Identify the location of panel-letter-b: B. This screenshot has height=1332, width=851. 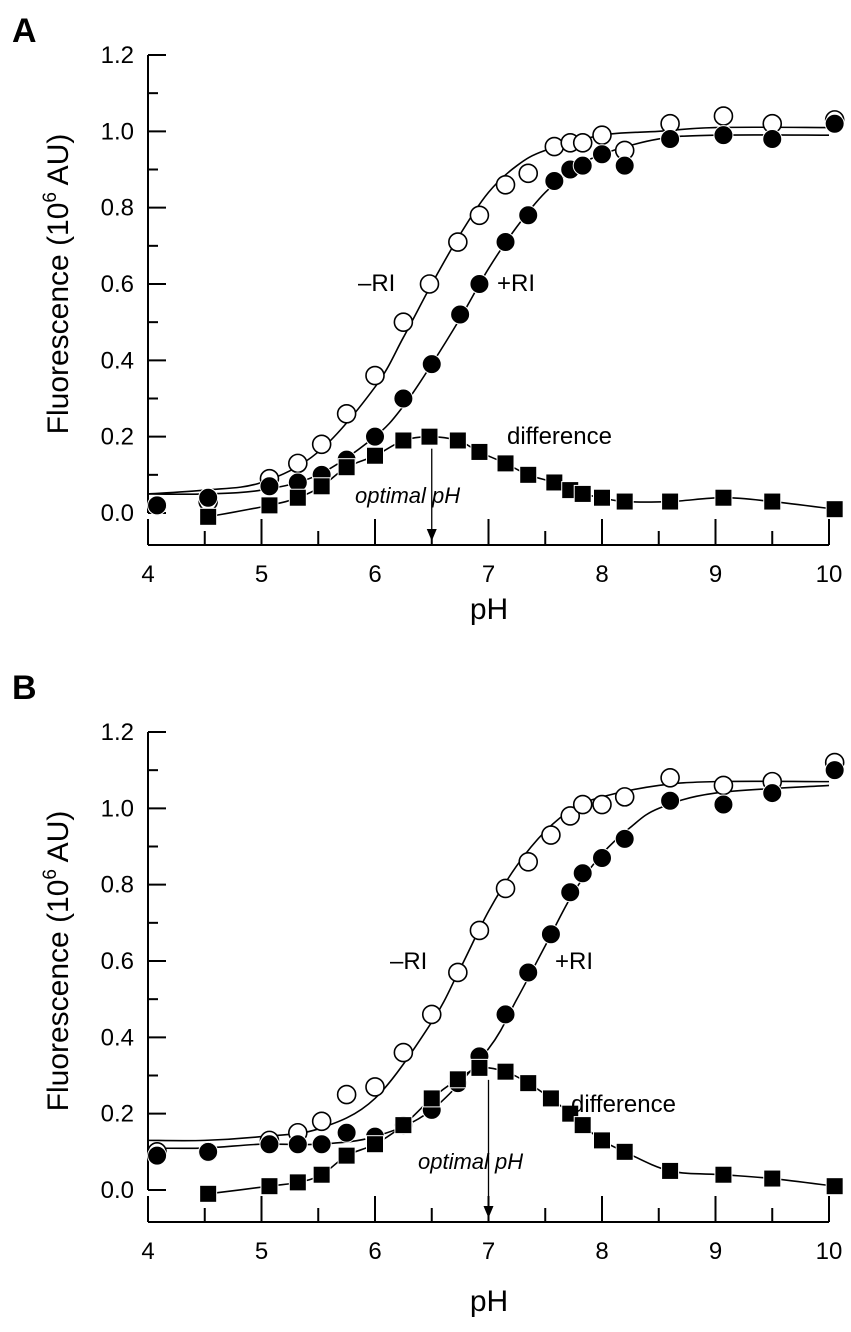
(24, 688).